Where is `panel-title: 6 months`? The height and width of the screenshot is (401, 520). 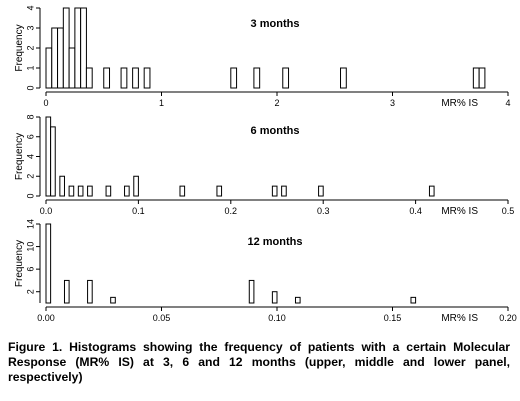 panel-title: 6 months is located at coordinates (275, 131).